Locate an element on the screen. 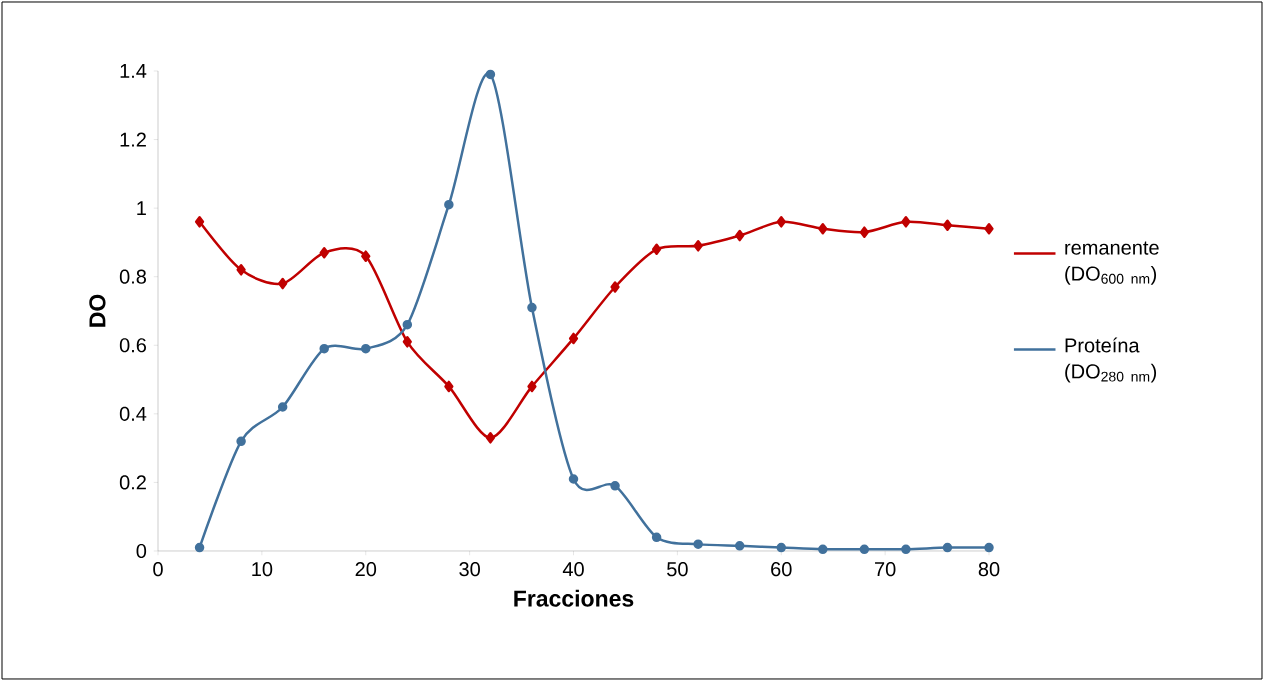 This screenshot has width=1264, height=681. x-tick-label: 0 is located at coordinates (158, 569).